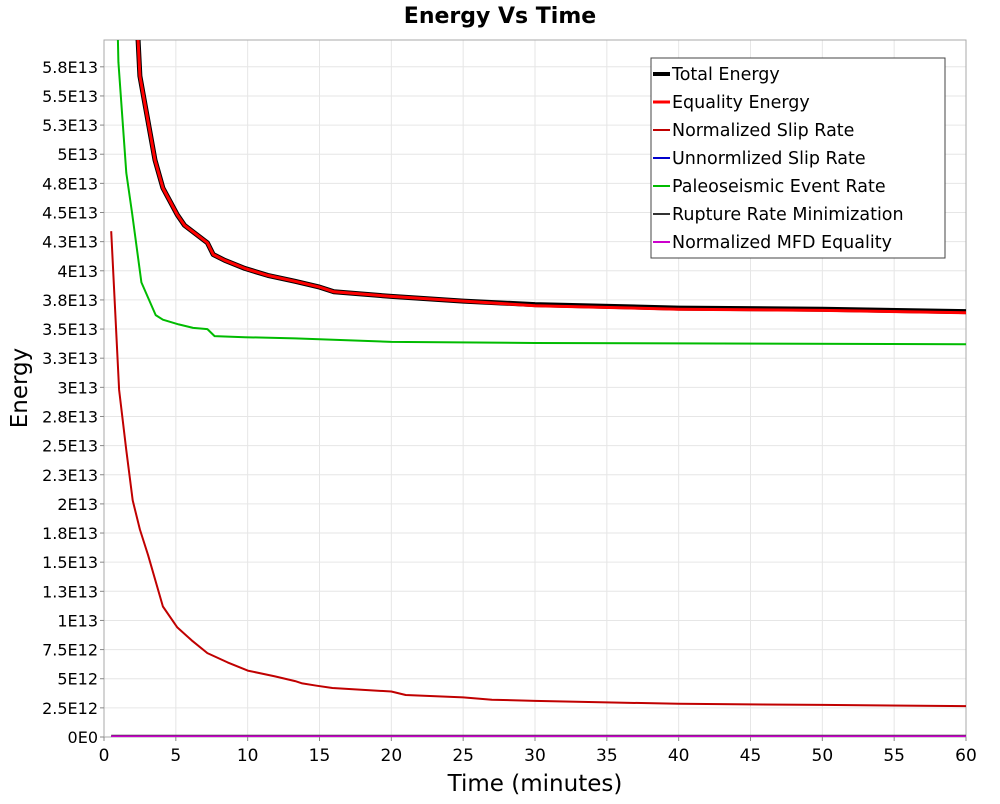 Image resolution: width=1000 pixels, height=804 pixels. I want to click on x-axis-ticks: 0 5 10 15 20 25 30 35 40 45 50 55 60, so click(538, 751).